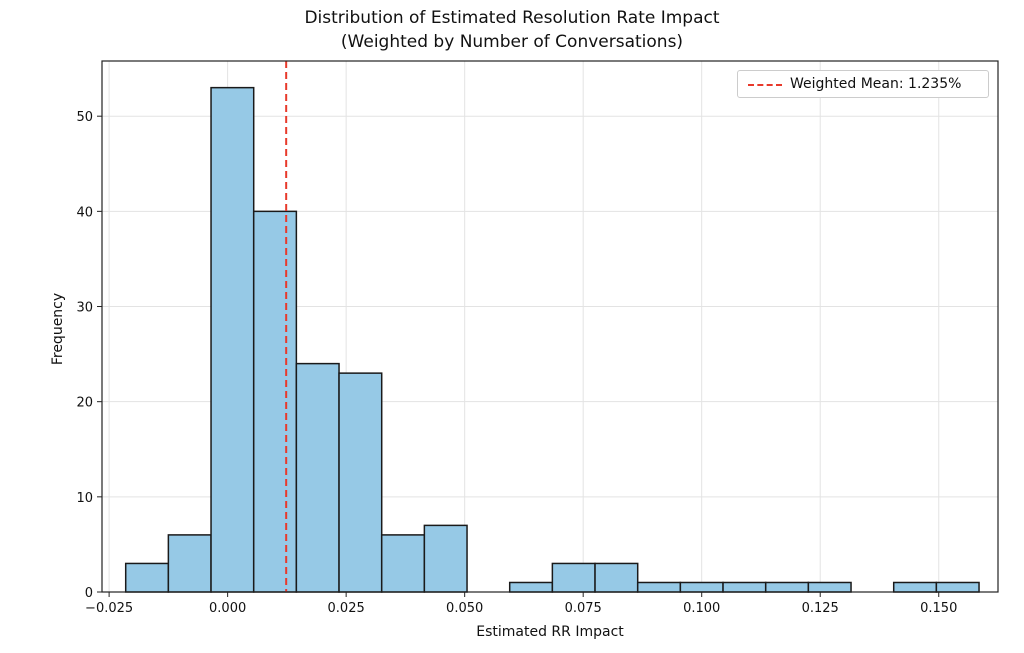 This screenshot has height=653, width=1024. Describe the element at coordinates (84, 498) in the screenshot. I see `y-tick-label-1: 10` at that location.